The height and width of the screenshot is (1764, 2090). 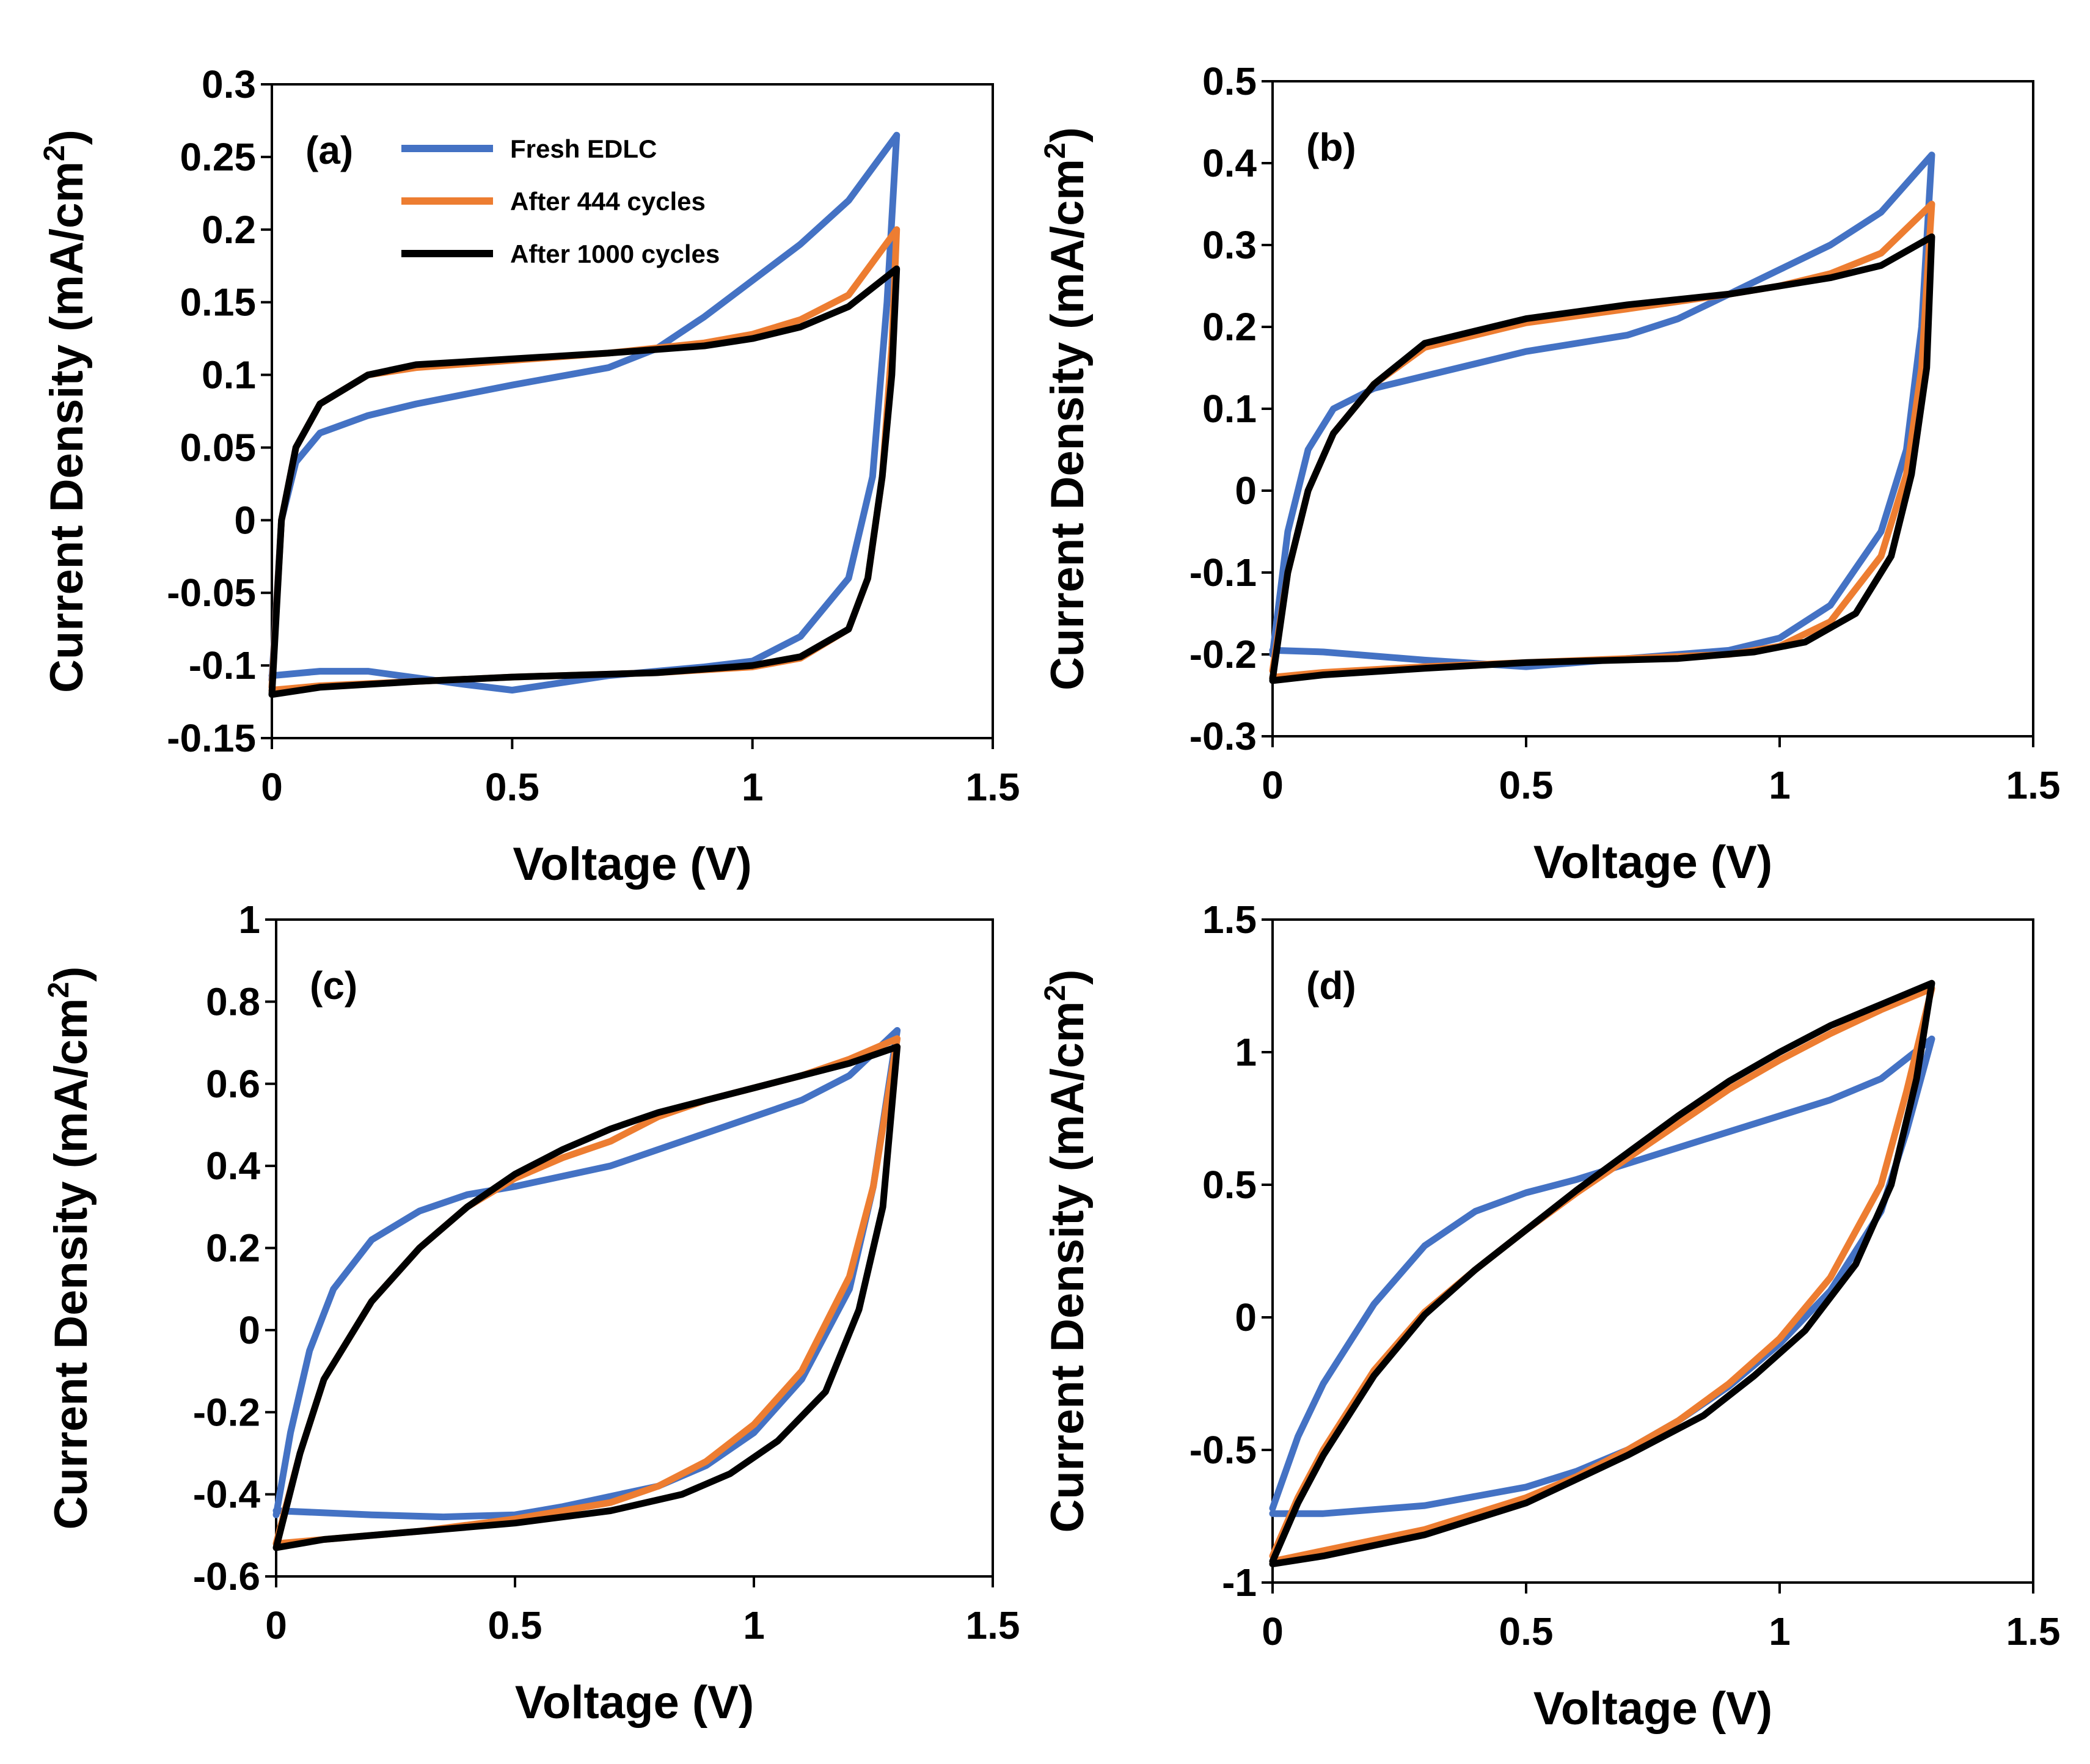 What do you see at coordinates (615, 254) in the screenshot?
I see `legend-label: After 1000 cycles` at bounding box center [615, 254].